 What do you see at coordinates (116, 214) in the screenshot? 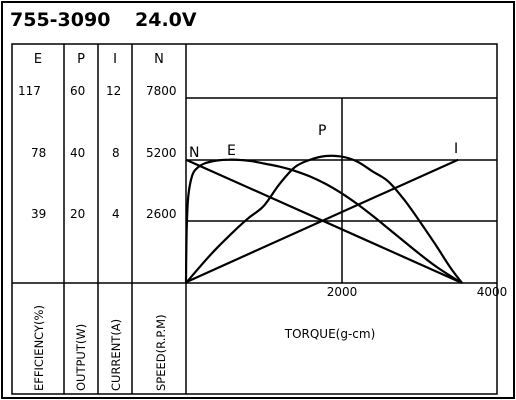
I see `tick-i-low: 4` at bounding box center [116, 214].